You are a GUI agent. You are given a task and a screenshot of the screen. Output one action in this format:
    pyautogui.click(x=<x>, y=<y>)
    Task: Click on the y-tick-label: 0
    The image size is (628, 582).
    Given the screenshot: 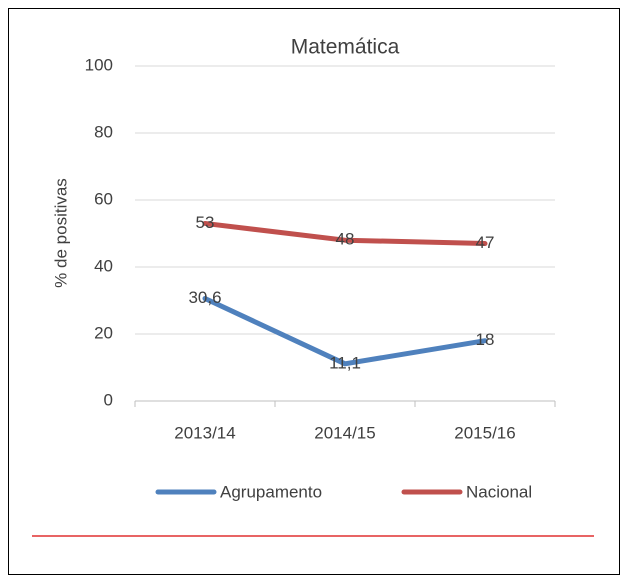 What is the action you would take?
    pyautogui.click(x=108, y=399)
    